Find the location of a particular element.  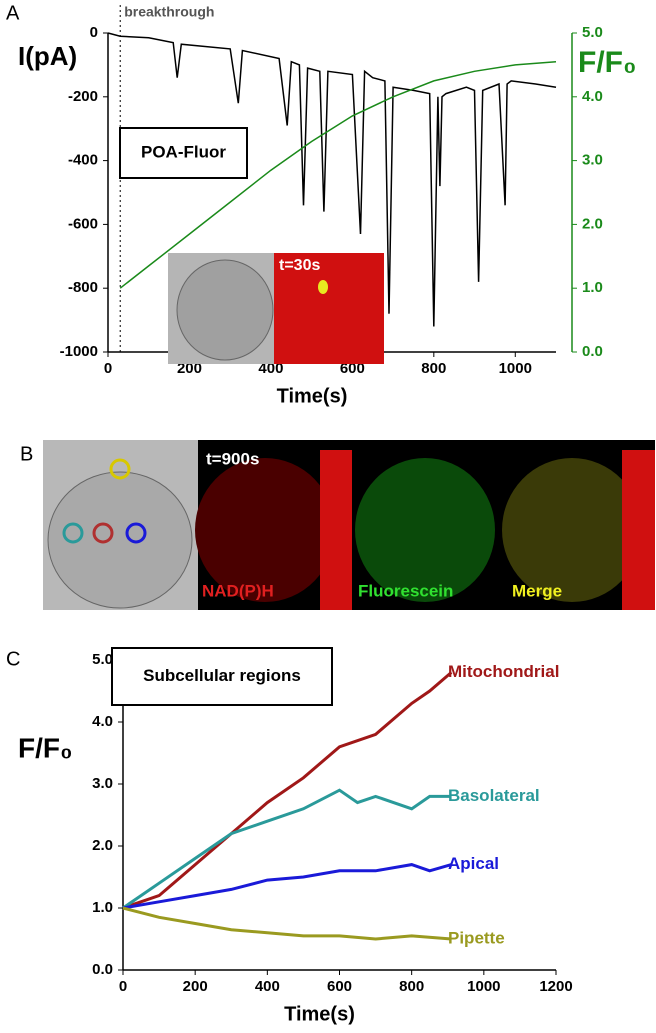

box-label: POA-Fluor is located at coordinates (183, 151).